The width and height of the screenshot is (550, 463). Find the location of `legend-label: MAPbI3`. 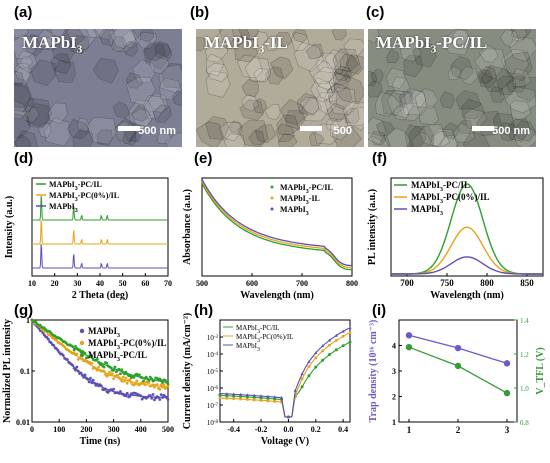

legend-label: MAPbI3 is located at coordinates (427, 210).